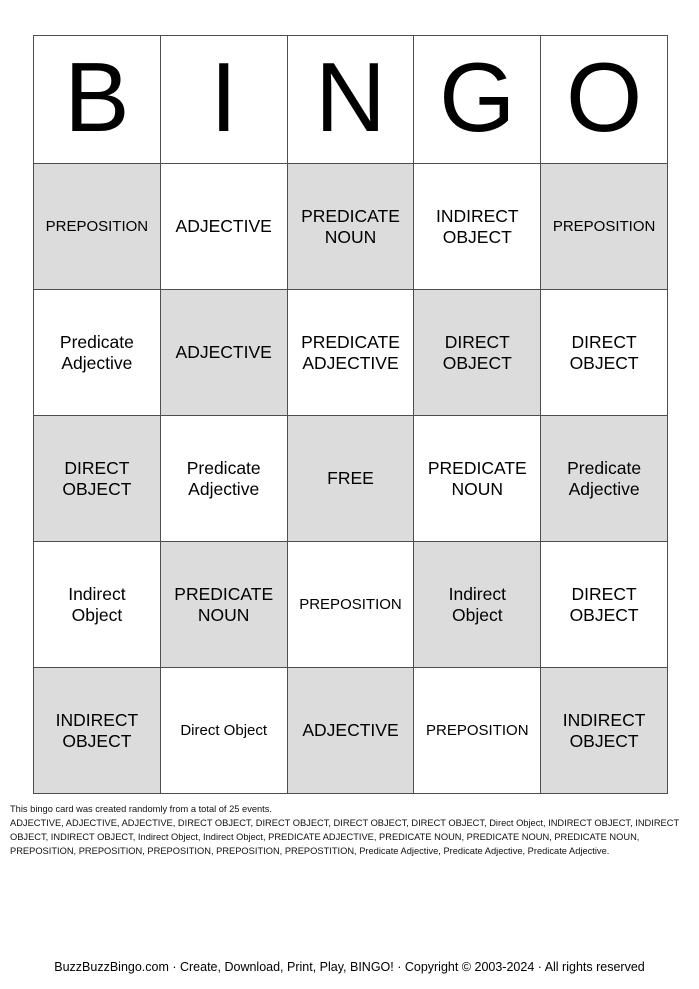  I want to click on bingo-cell-r5c2: Direct Object, so click(224, 731).